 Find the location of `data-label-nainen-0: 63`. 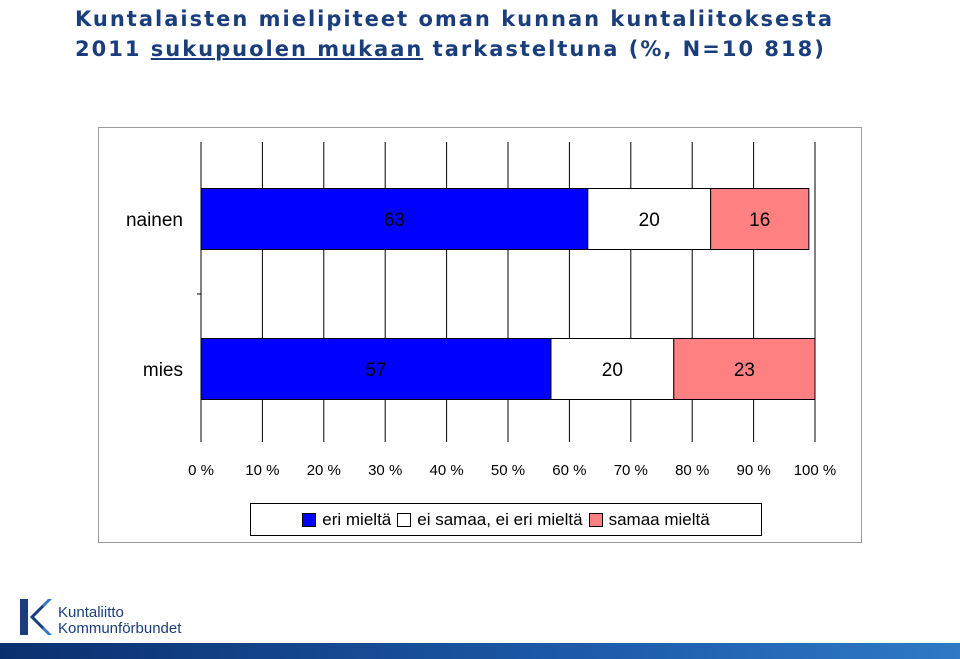

data-label-nainen-0: 63 is located at coordinates (394, 220).